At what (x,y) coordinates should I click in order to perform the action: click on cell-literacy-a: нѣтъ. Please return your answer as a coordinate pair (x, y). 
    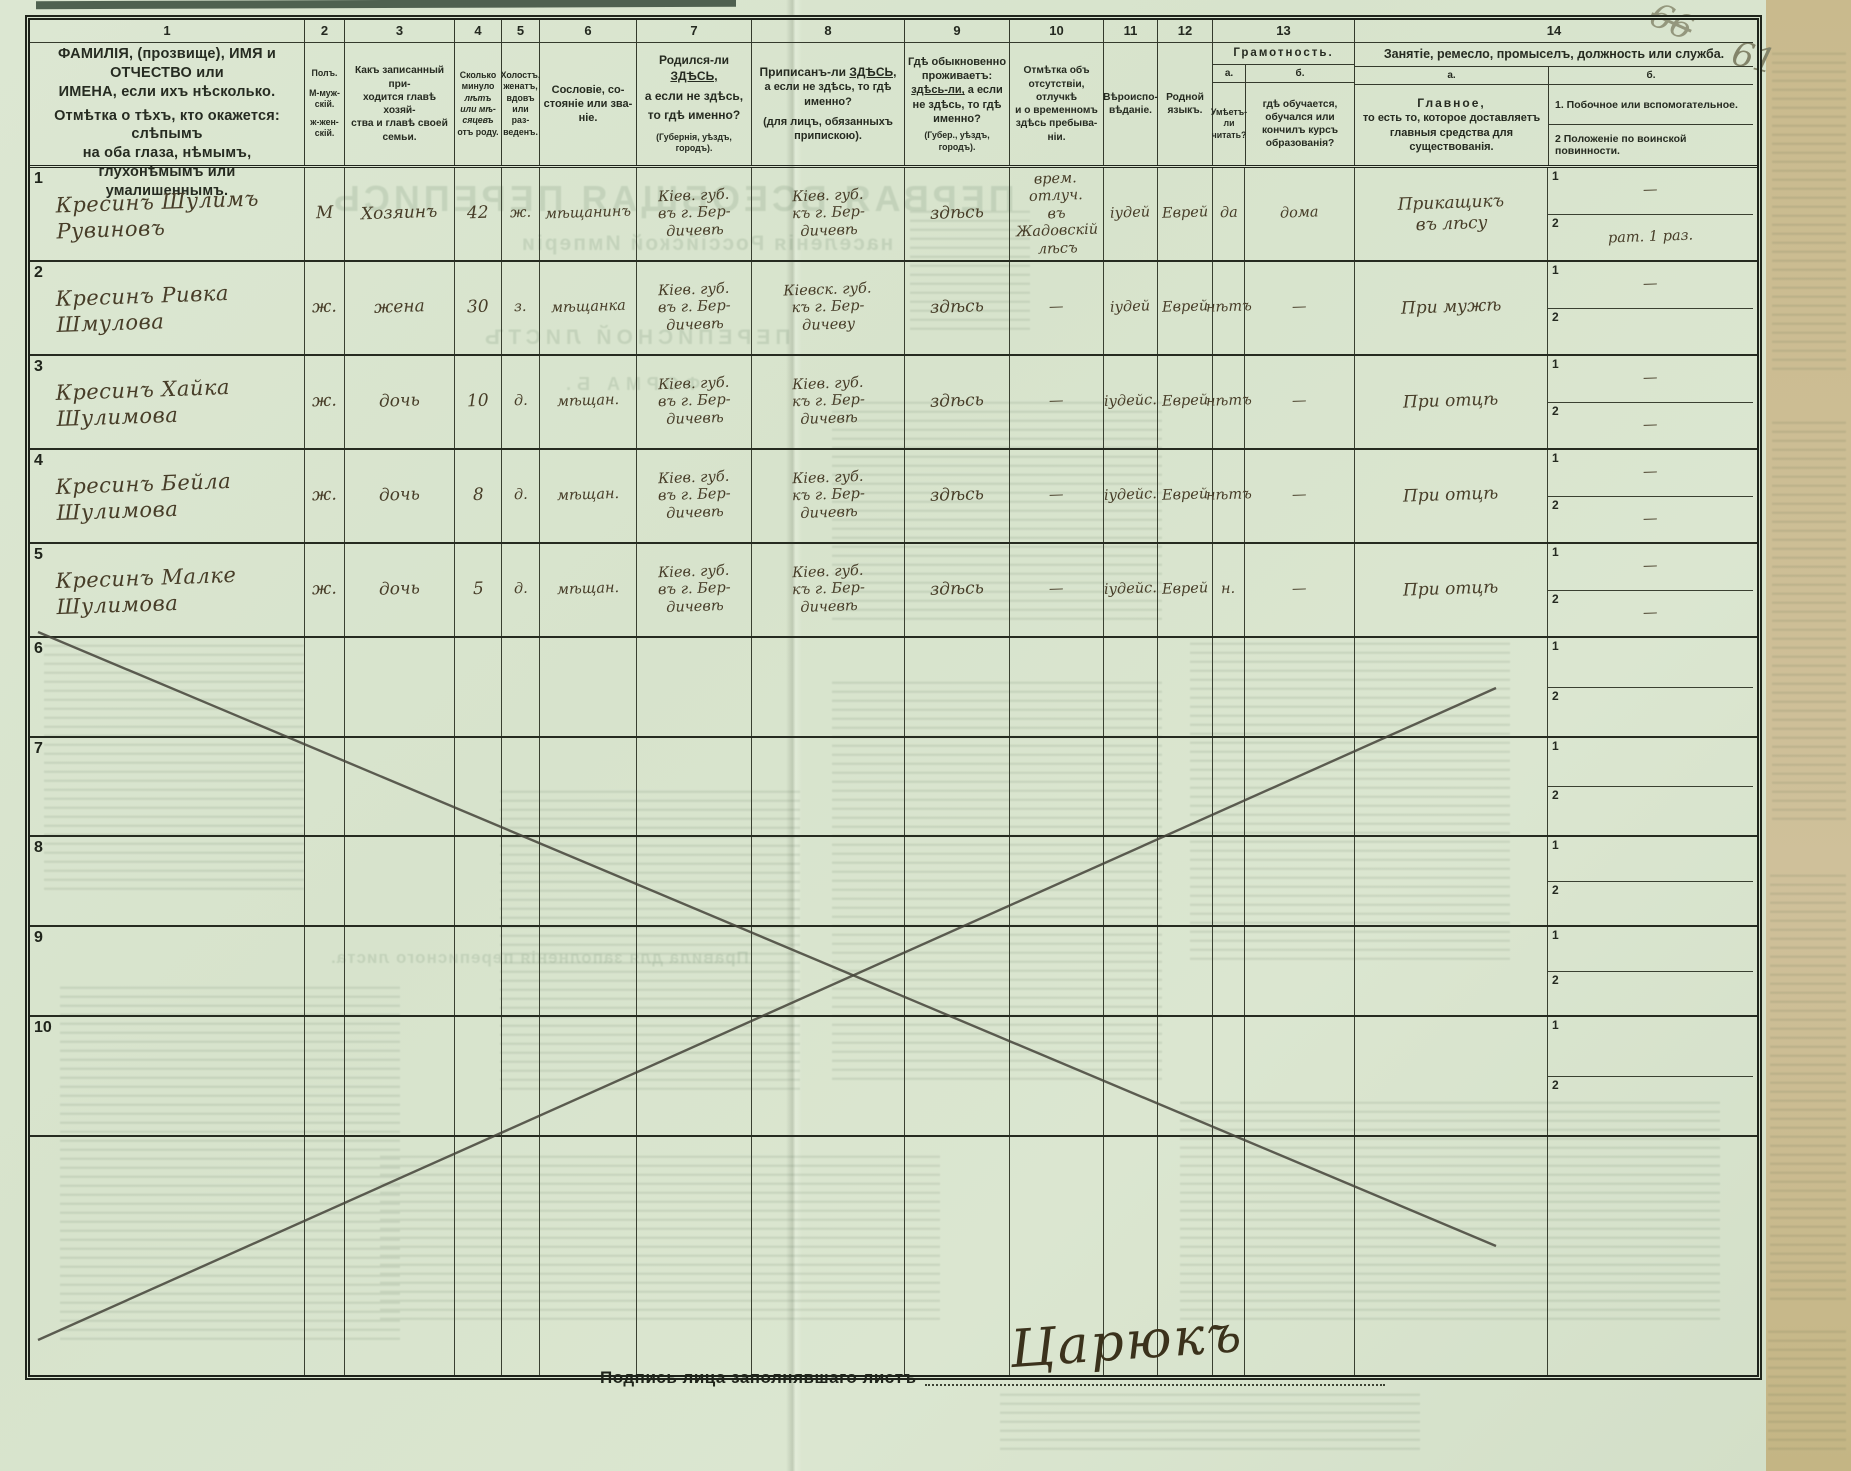
    Looking at the image, I should click on (1228, 402).